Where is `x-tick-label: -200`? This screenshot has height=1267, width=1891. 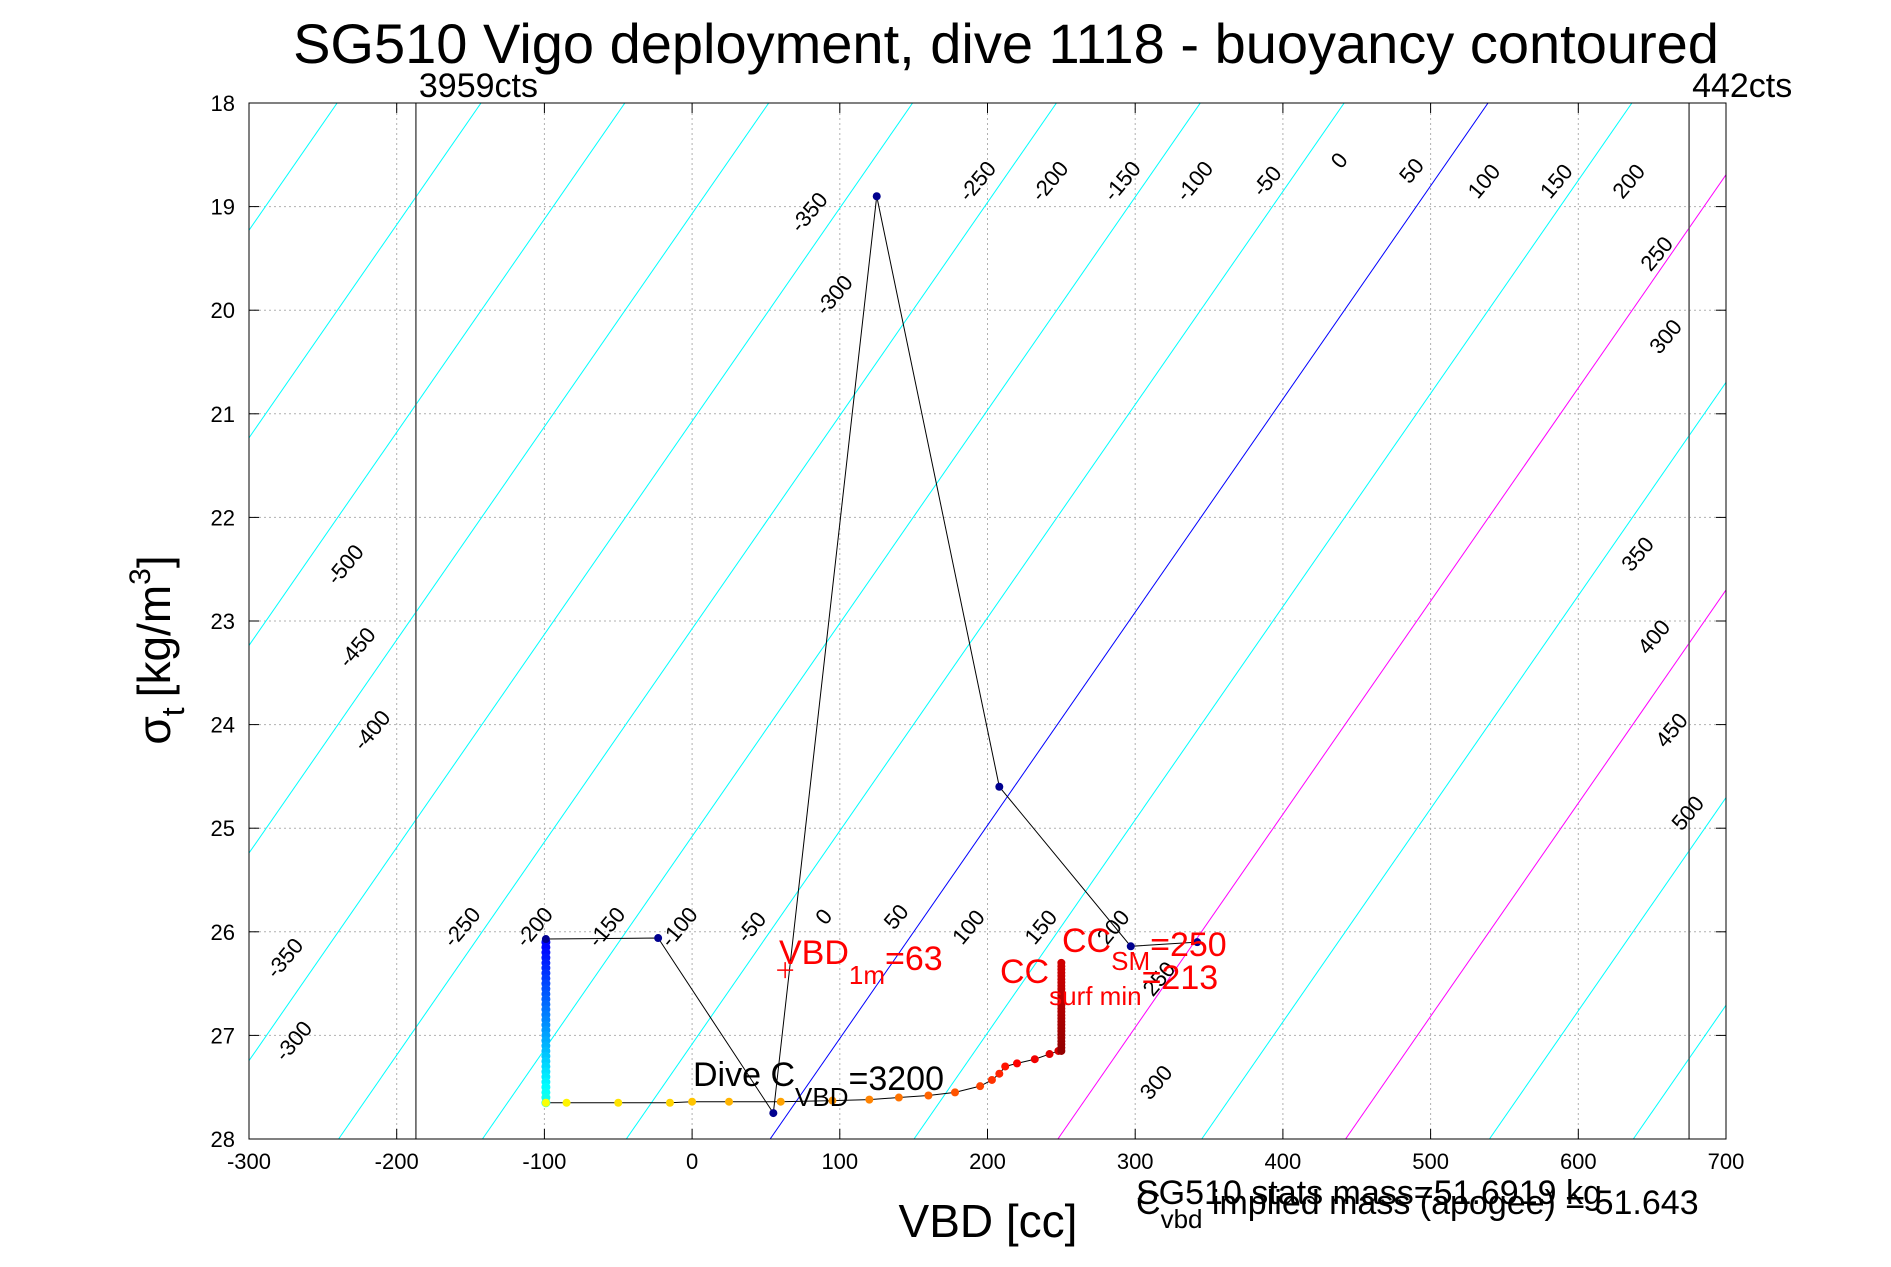
x-tick-label: -200 is located at coordinates (397, 1161).